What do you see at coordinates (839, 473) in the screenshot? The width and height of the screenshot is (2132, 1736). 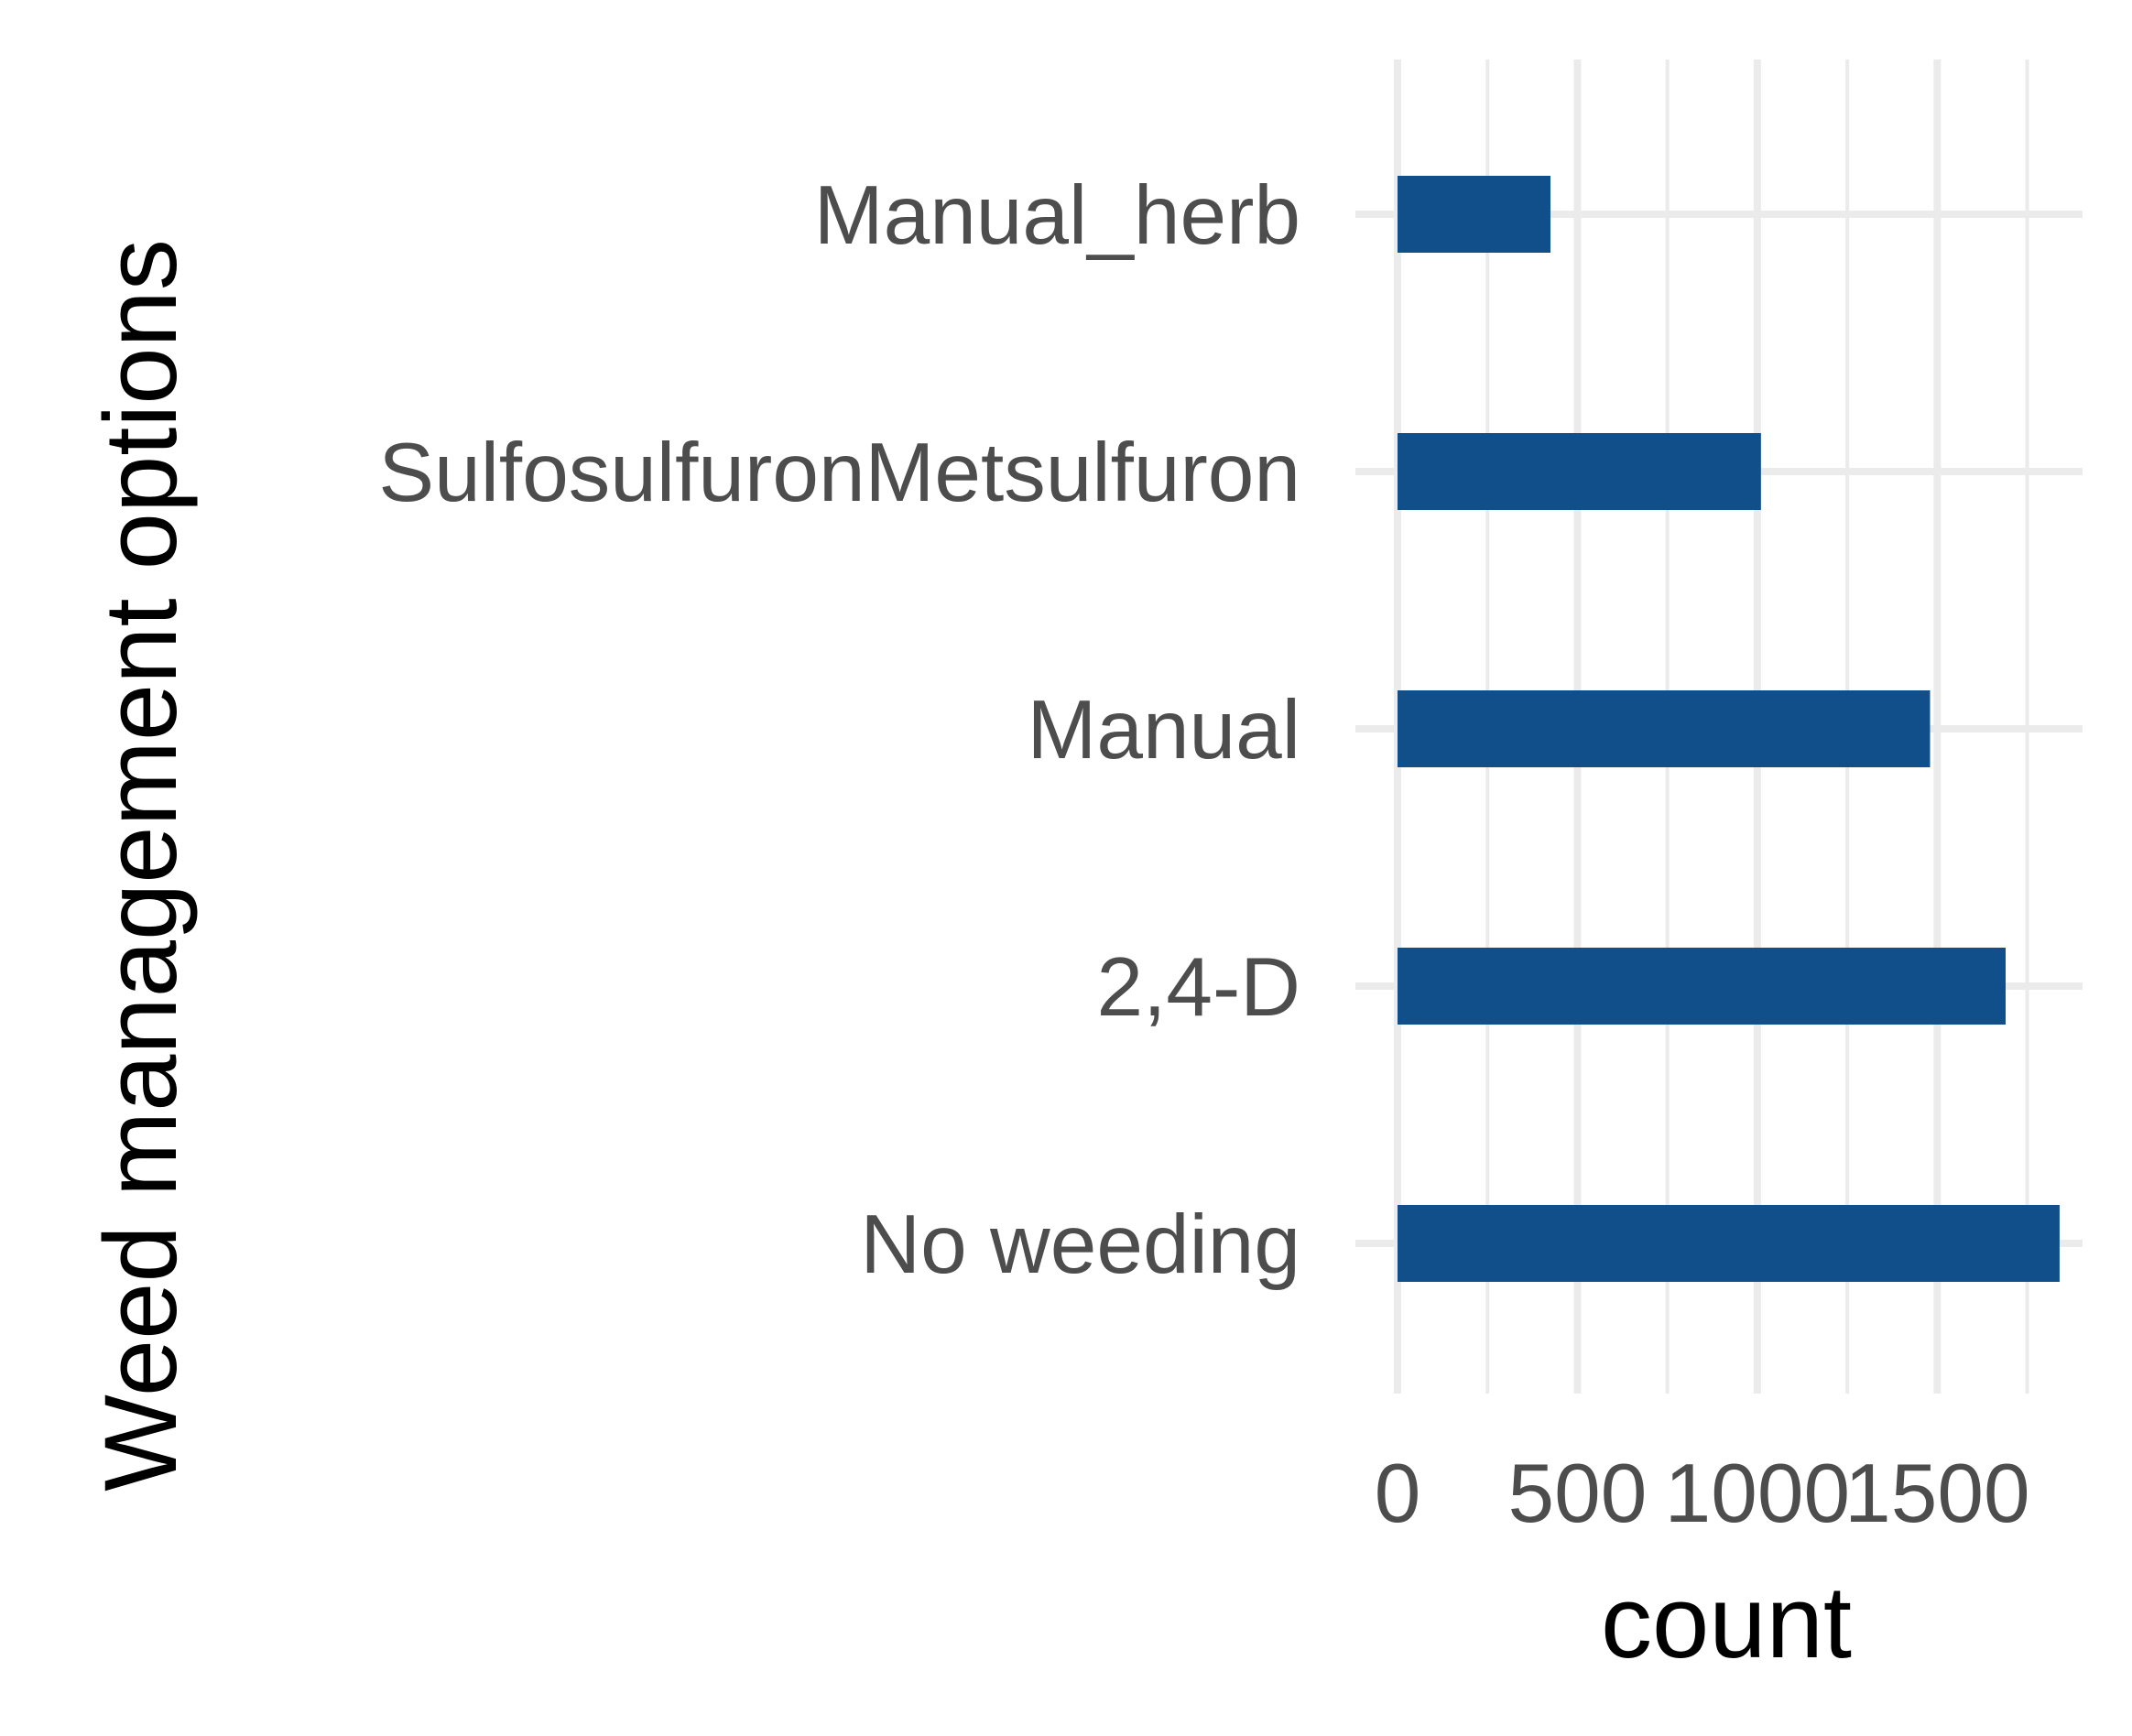 I see `category-label: SulfosulfuronMetsulfuron` at bounding box center [839, 473].